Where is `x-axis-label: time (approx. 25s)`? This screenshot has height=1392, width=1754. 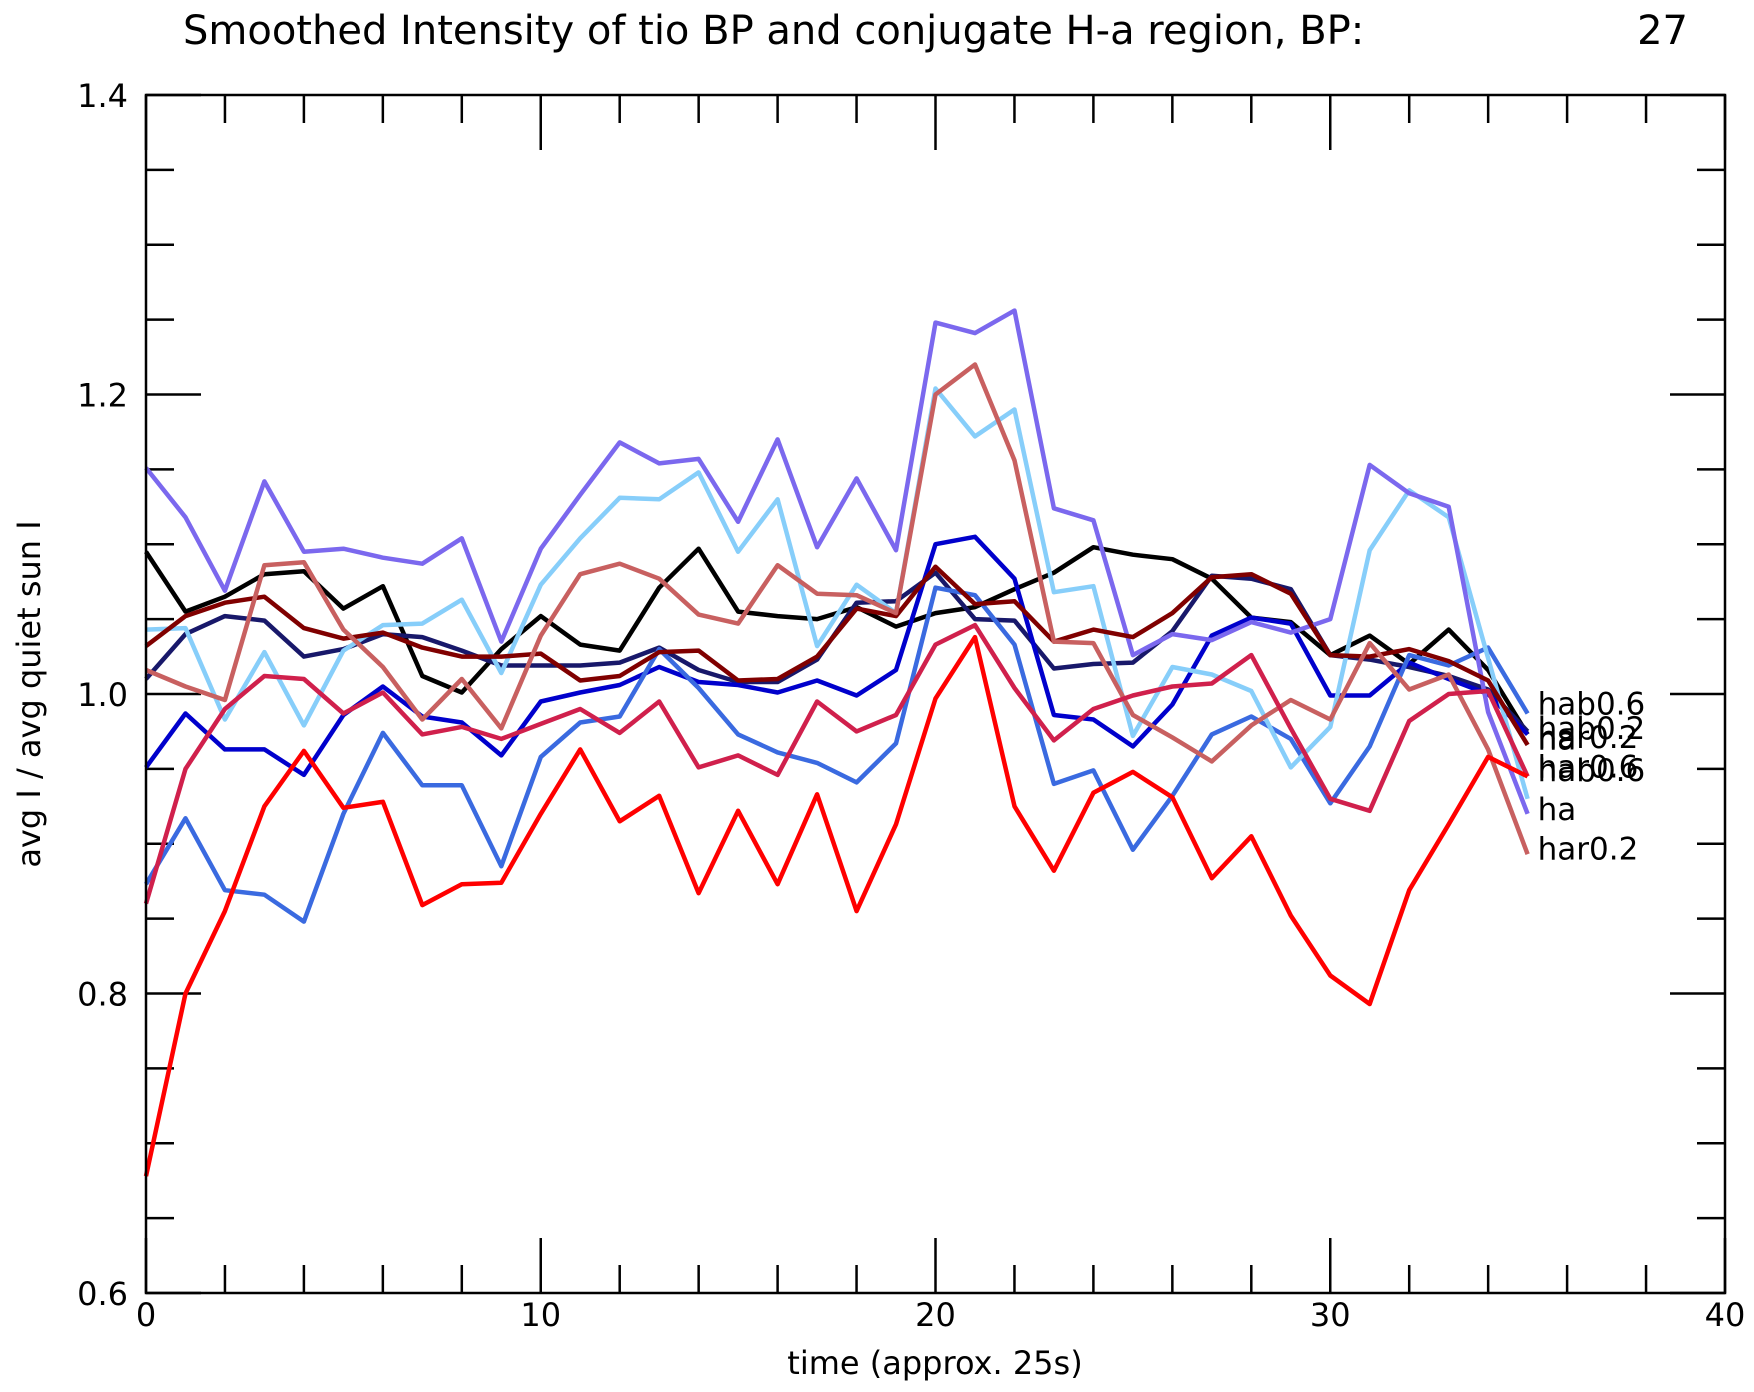 x-axis-label: time (approx. 25s) is located at coordinates (934, 1363).